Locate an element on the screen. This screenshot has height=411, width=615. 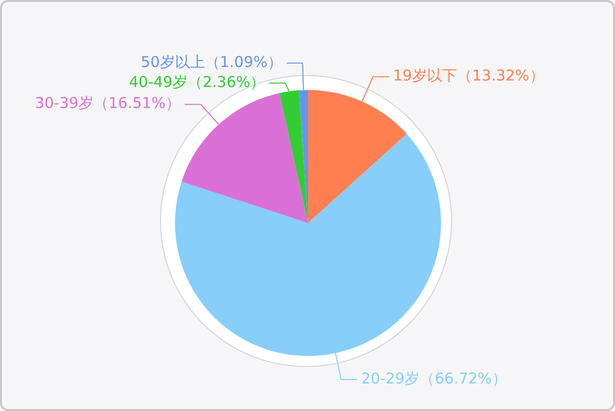
slice-label: 30-39岁（16.51%） is located at coordinates (107, 103).